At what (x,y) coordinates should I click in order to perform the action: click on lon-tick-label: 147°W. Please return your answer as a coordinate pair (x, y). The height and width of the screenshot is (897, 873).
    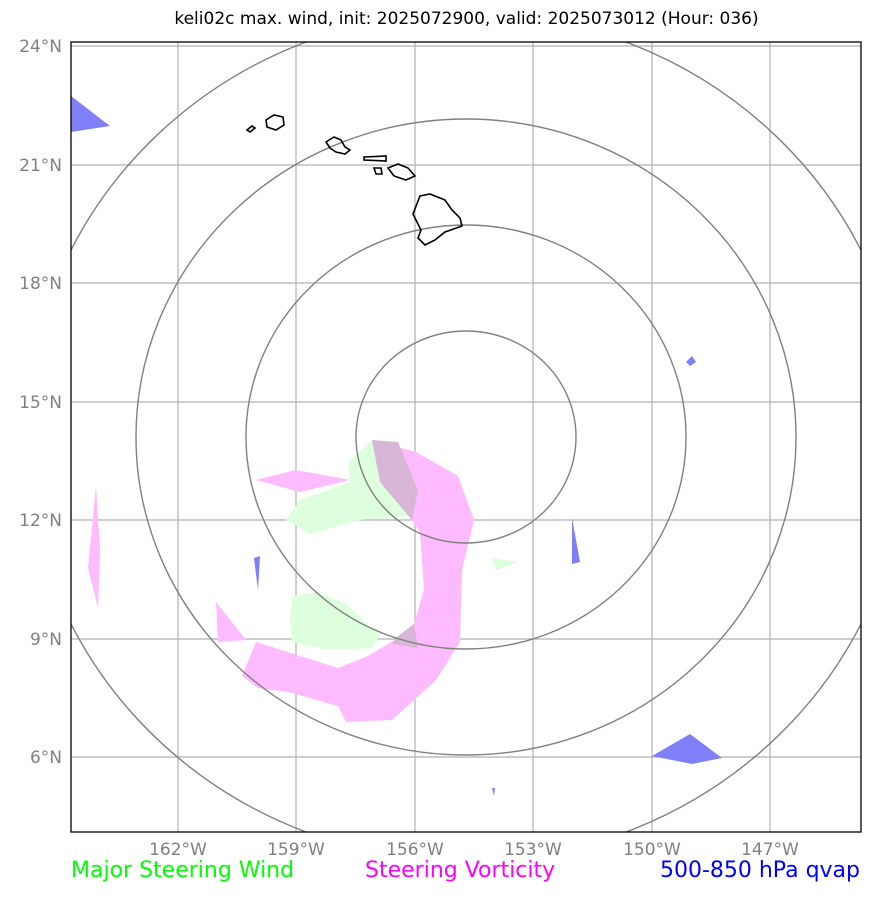
    Looking at the image, I should click on (770, 850).